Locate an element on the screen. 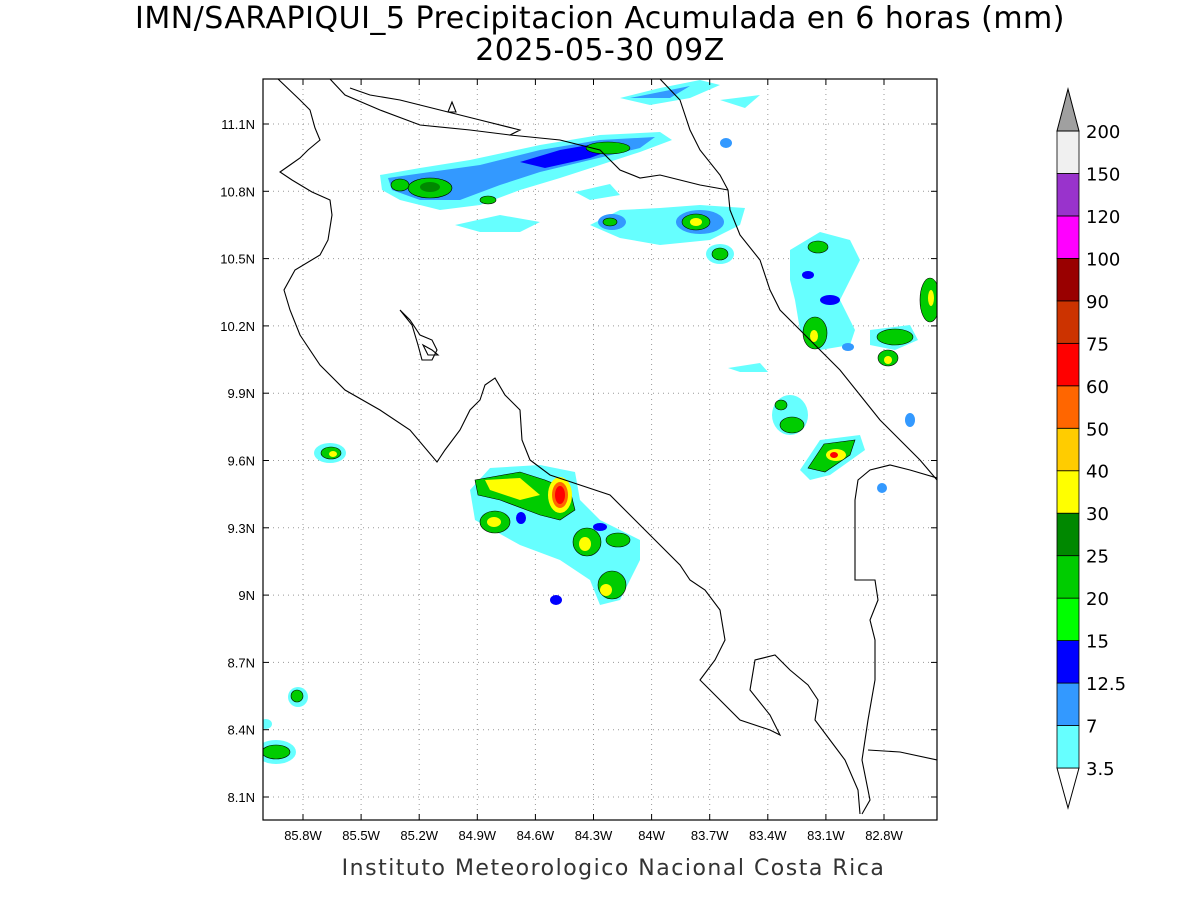  lat-tick-label: 10.5N is located at coordinates (237, 259).